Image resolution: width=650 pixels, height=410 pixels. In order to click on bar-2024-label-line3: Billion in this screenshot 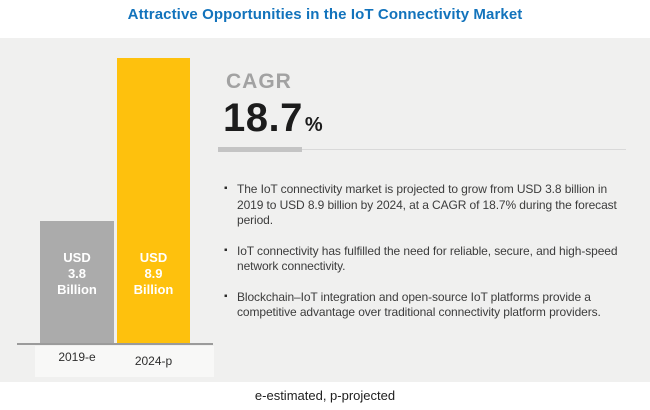, I will do `click(153, 289)`.